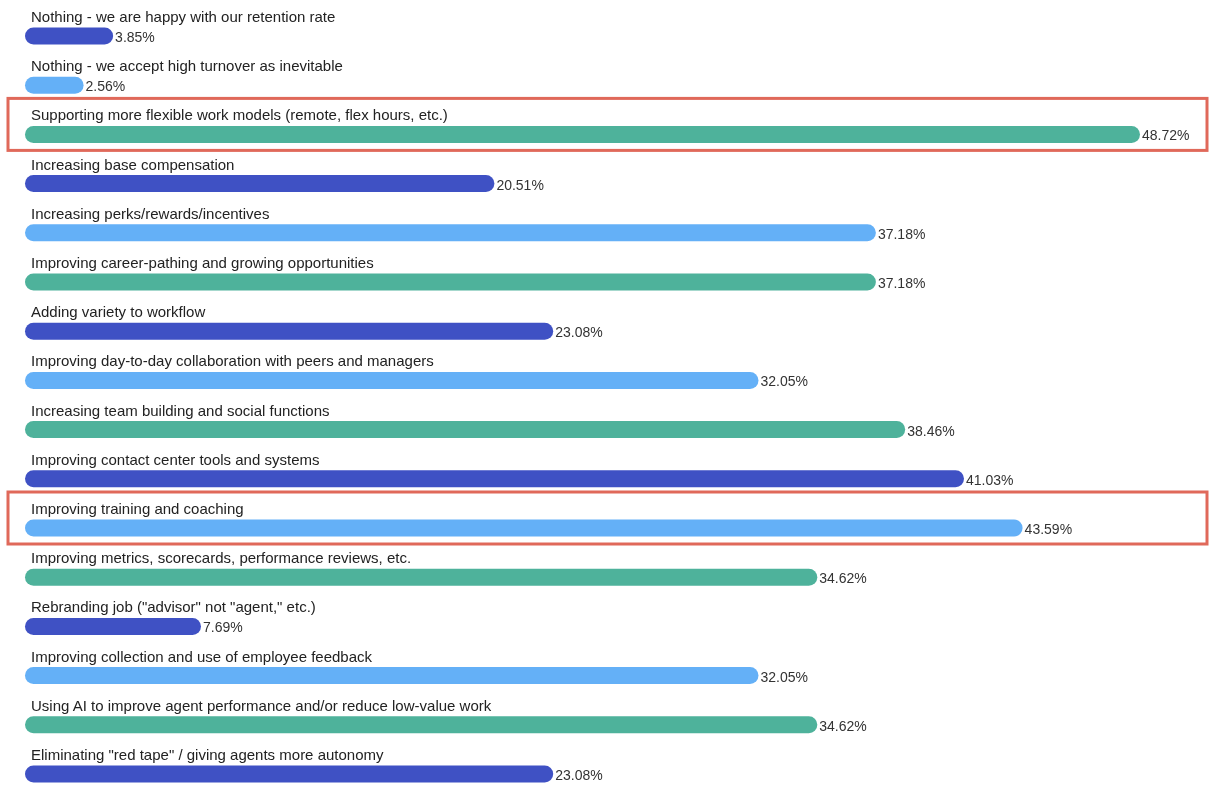 This screenshot has height=792, width=1209. I want to click on y-tick-label: Improving career-pathing and growing opportunities, so click(202, 262).